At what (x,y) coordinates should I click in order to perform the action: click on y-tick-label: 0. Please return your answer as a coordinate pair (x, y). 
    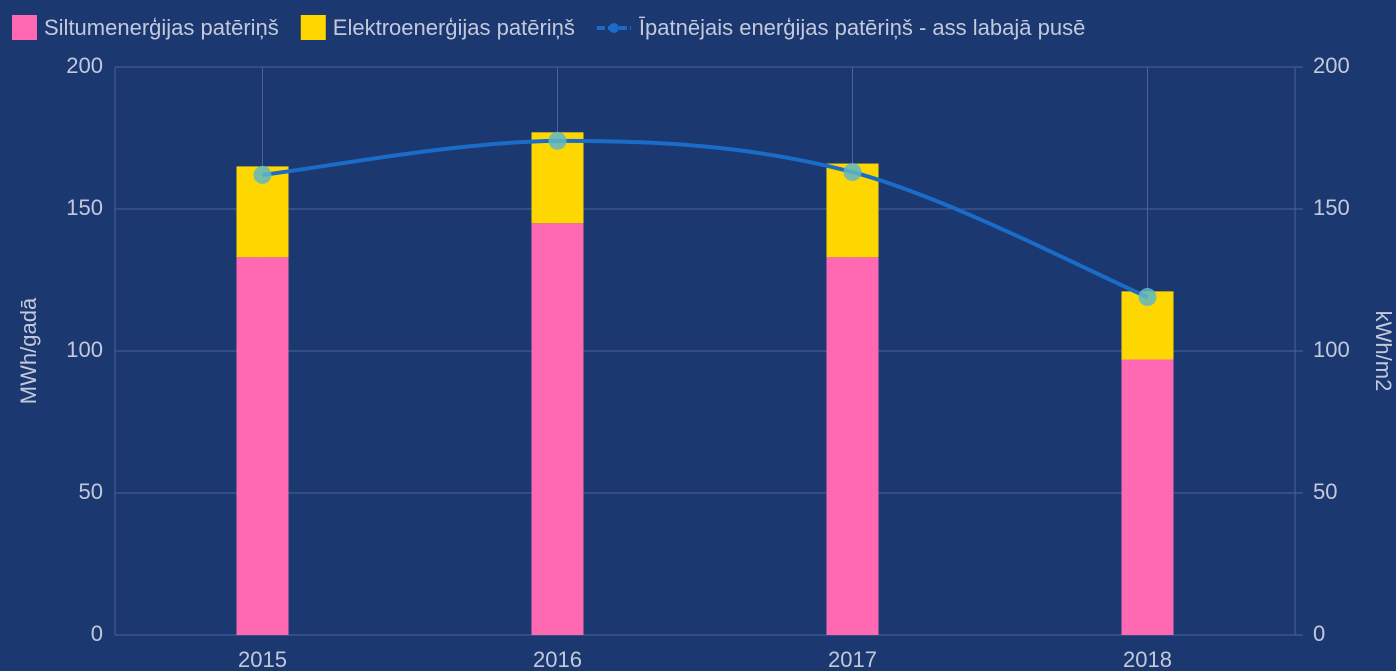
    Looking at the image, I should click on (97, 633).